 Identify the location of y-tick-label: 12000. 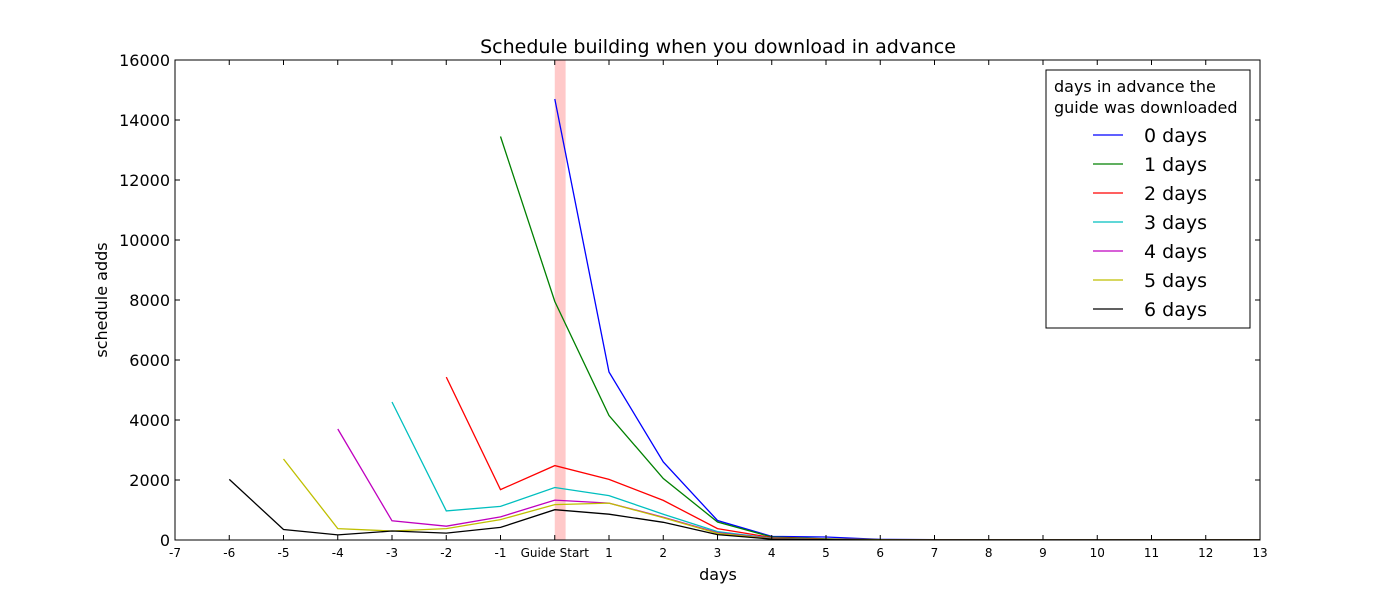
(144, 180).